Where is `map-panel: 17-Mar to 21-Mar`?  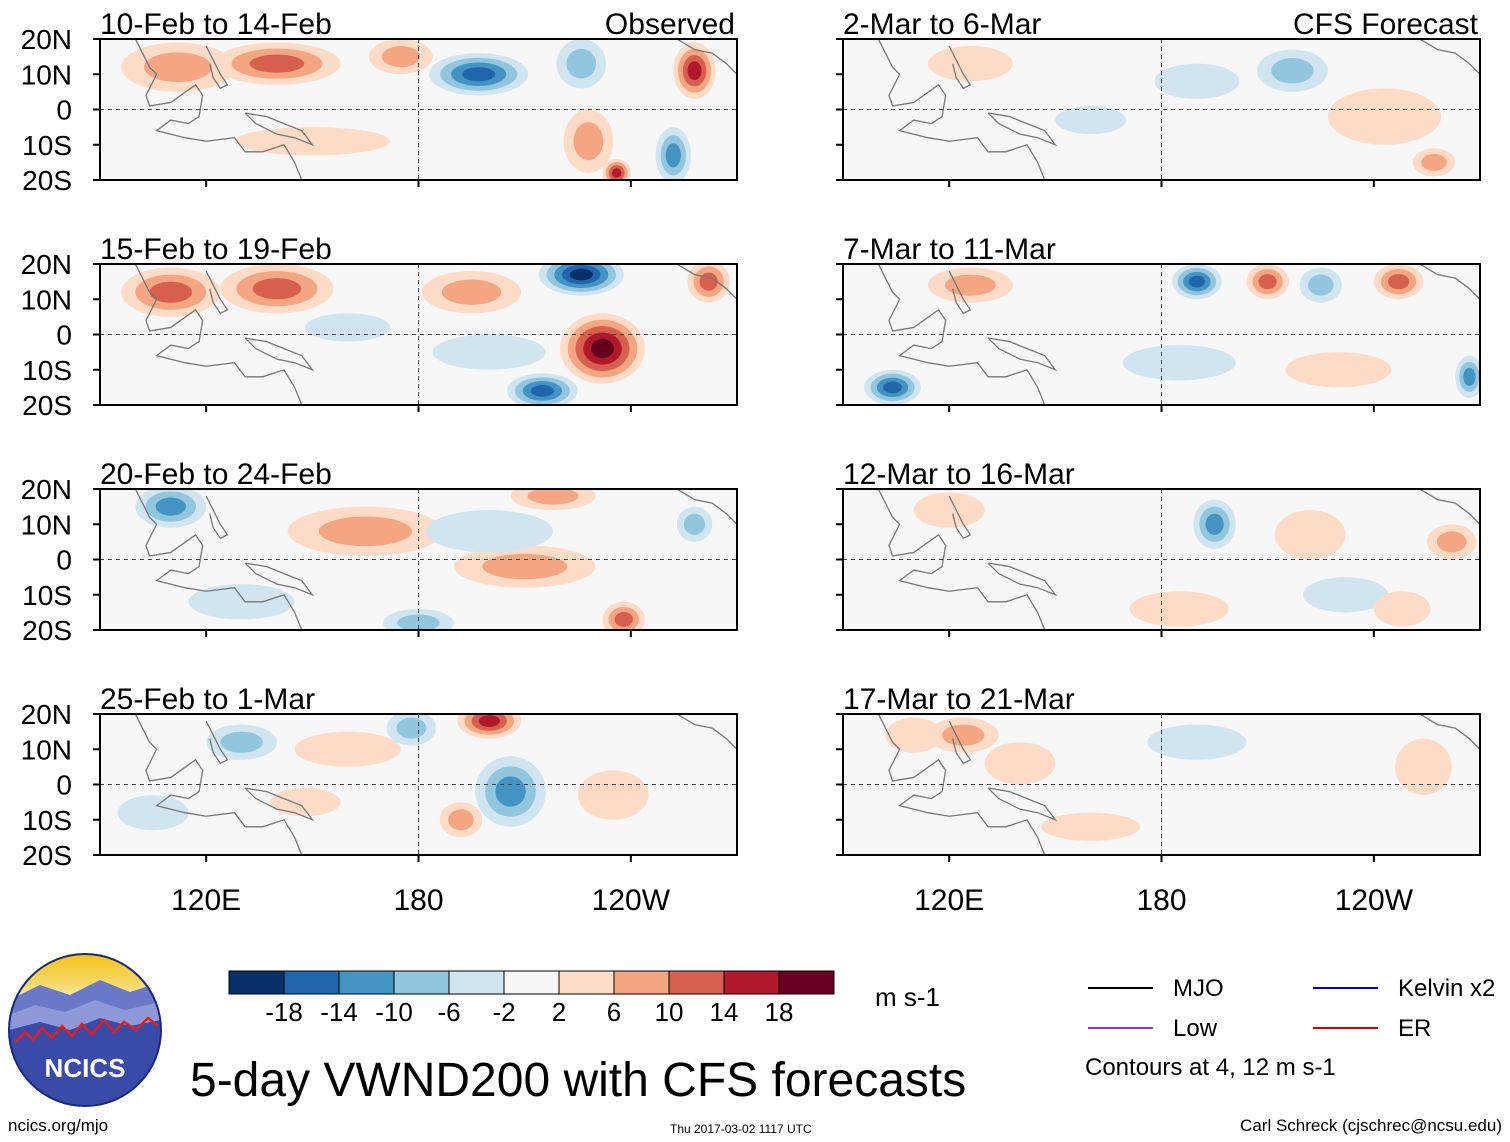
map-panel: 17-Mar to 21-Mar is located at coordinates (1158, 772).